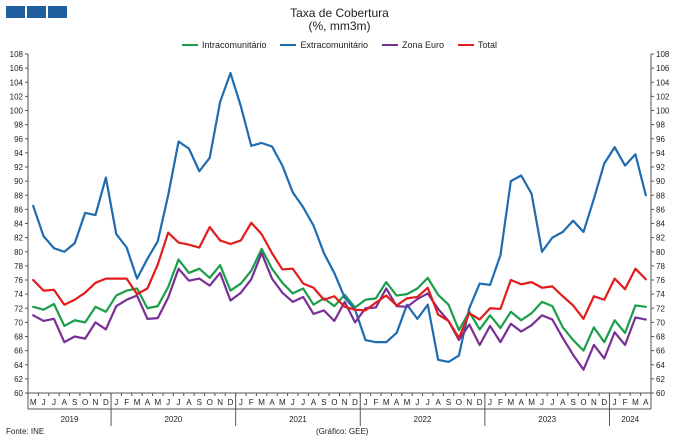 This screenshot has width=679, height=443. I want to click on legend-item-zona-euro: Zona Euro, so click(413, 45).